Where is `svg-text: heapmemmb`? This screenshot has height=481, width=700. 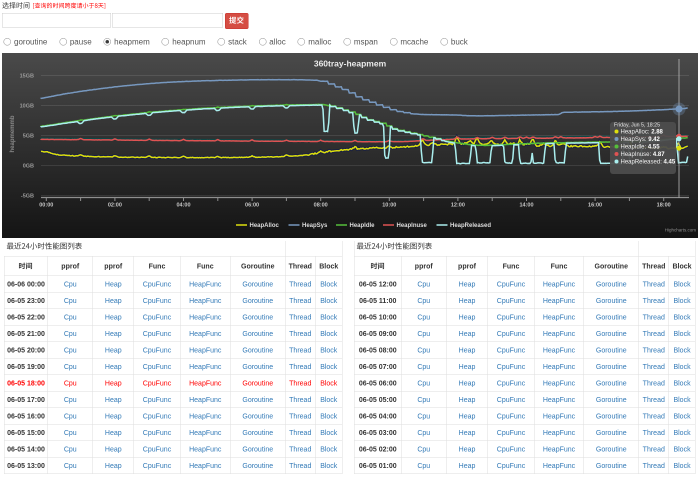
svg-text: heapmemmb is located at coordinates (13, 133).